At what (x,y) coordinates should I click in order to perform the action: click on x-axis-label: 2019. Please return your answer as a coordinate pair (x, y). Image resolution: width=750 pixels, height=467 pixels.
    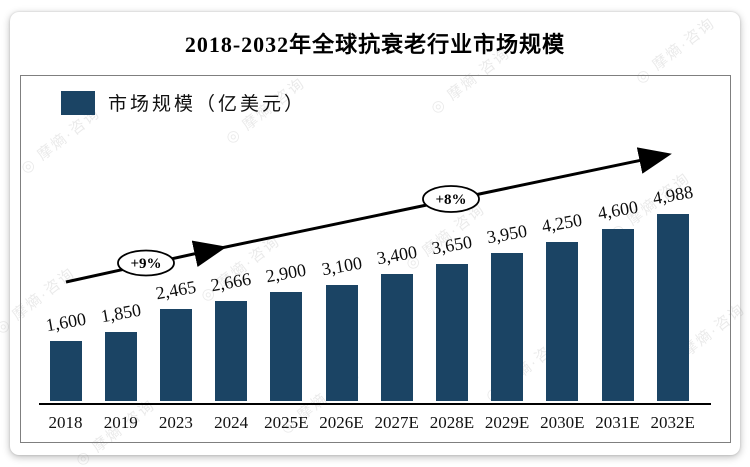
    Looking at the image, I should click on (120, 422).